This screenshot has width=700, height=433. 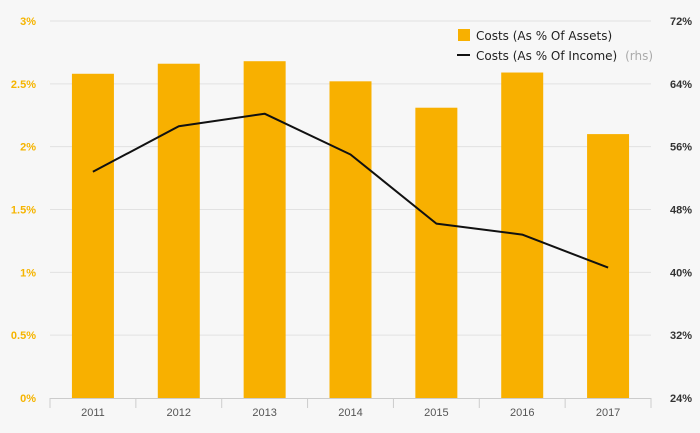 What do you see at coordinates (28, 22) in the screenshot?
I see `y-left-tick-label: 3%` at bounding box center [28, 22].